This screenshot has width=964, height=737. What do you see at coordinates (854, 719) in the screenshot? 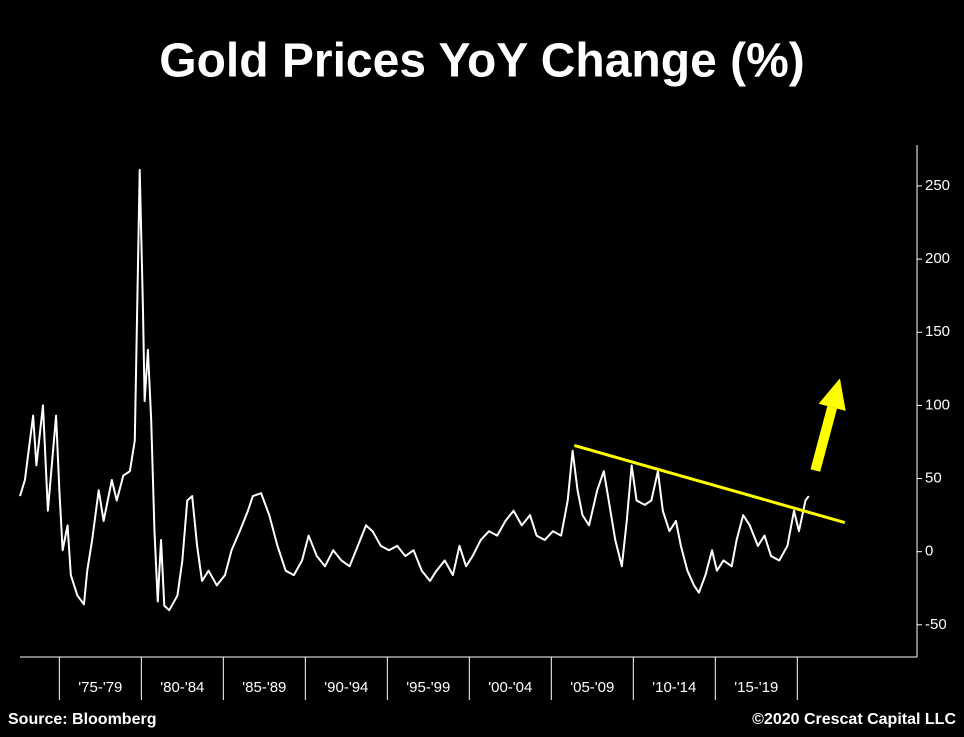
I see `copyright: ©2020 Crescat Capital LLC` at bounding box center [854, 719].